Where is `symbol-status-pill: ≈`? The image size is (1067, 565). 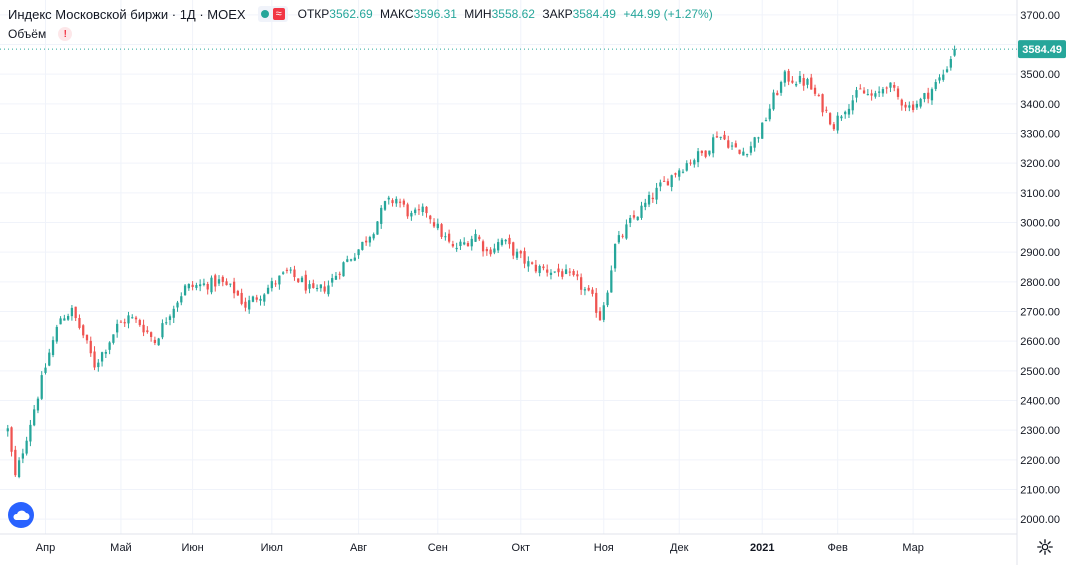
symbol-status-pill: ≈ is located at coordinates (272, 14).